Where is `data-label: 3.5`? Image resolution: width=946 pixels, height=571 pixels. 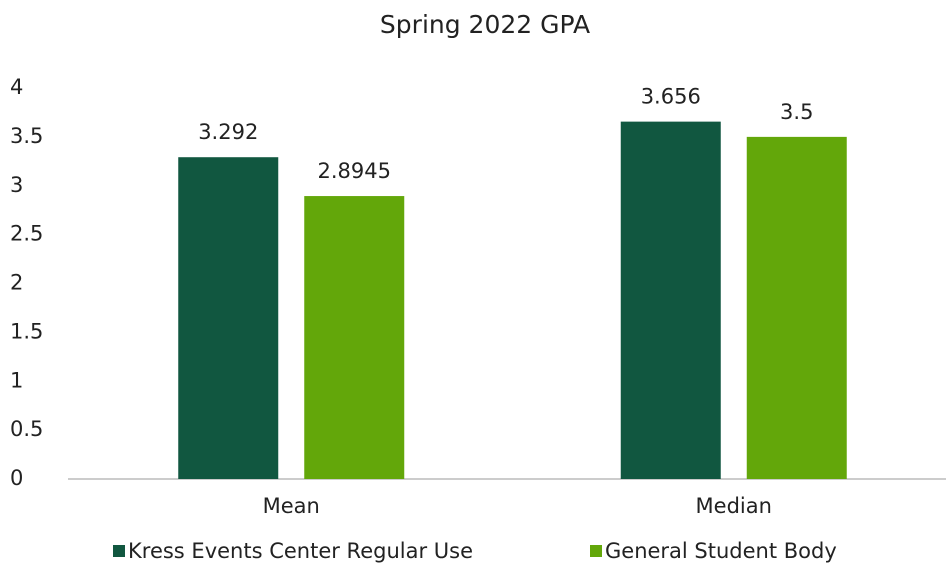 data-label: 3.5 is located at coordinates (796, 112).